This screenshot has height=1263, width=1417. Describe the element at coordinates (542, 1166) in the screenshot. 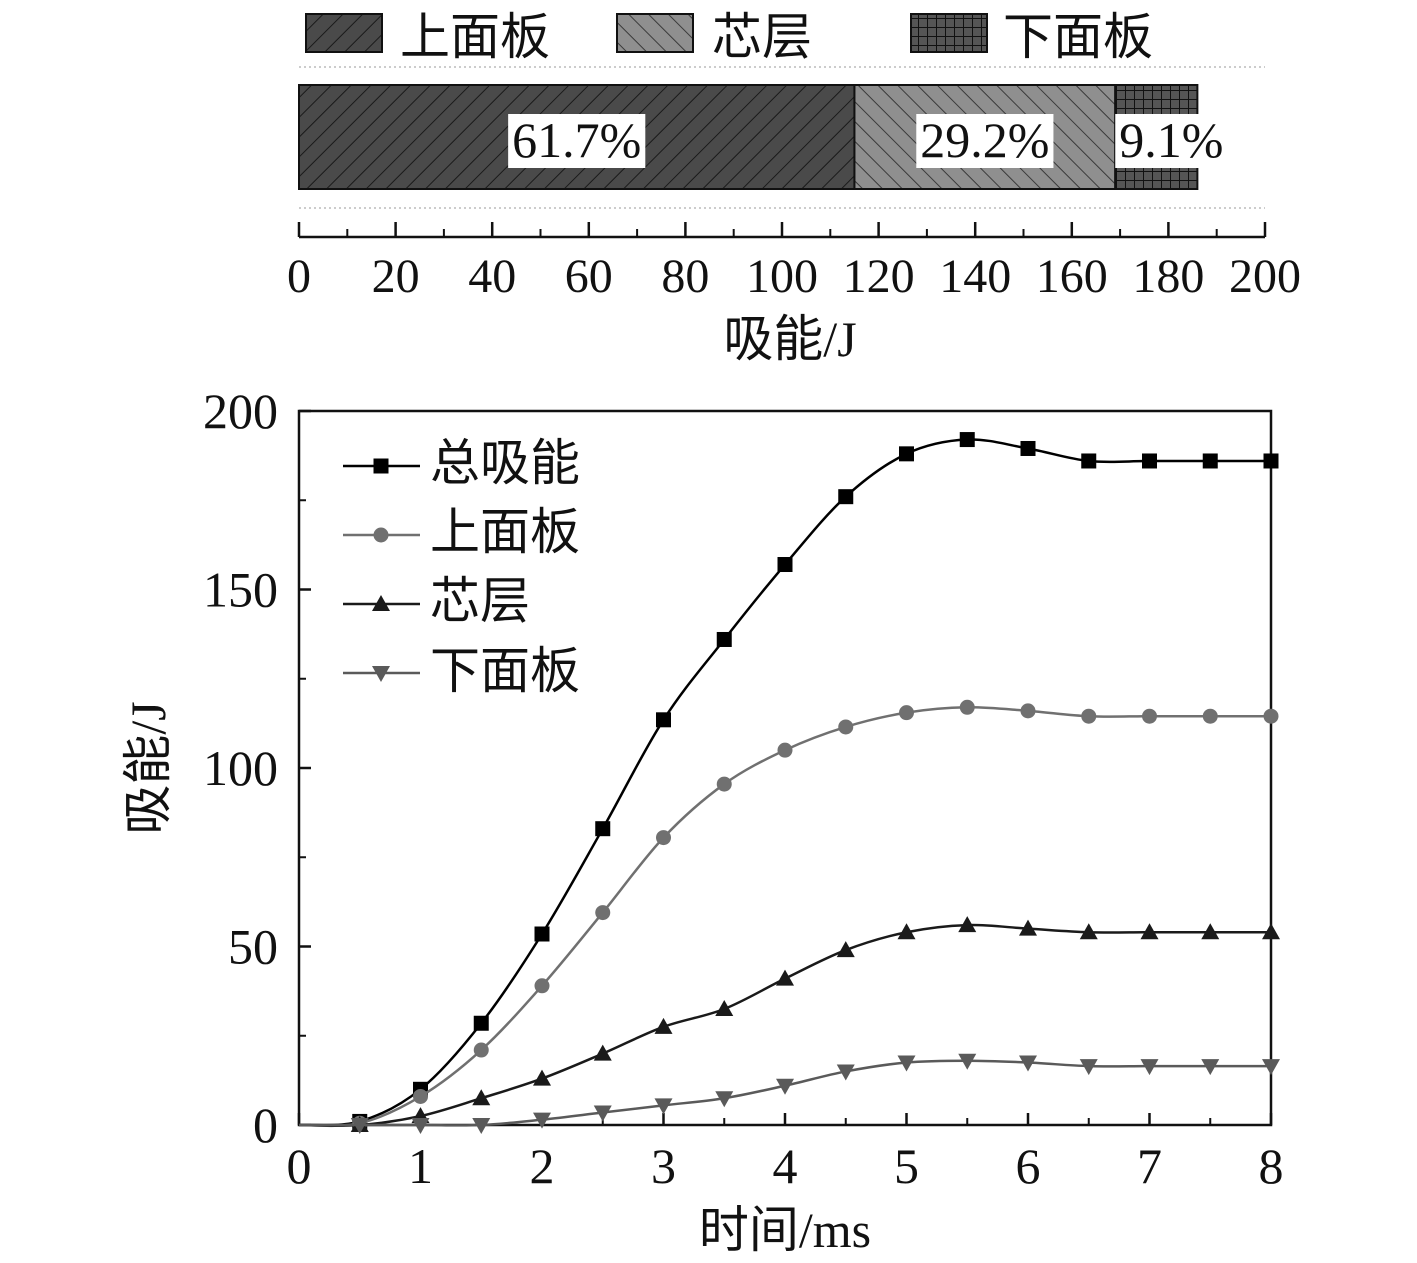

I see `line-x-tick-label: 2` at that location.